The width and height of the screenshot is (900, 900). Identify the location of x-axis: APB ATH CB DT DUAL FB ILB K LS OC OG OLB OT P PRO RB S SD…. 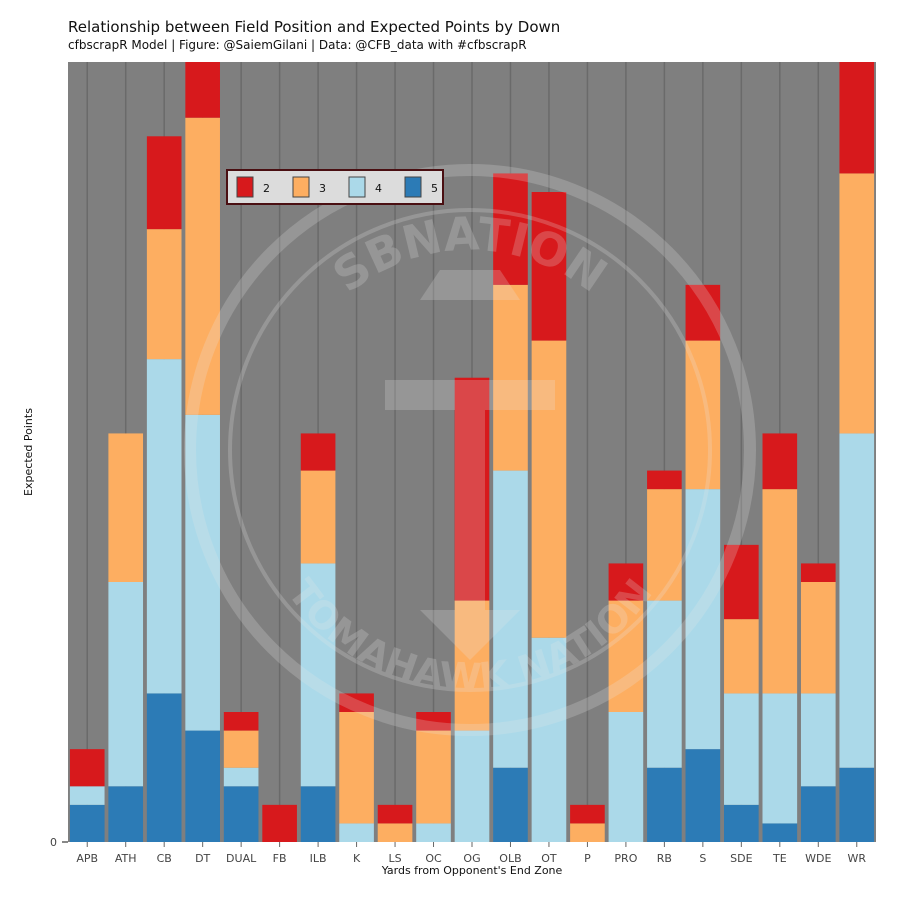
(471, 853).